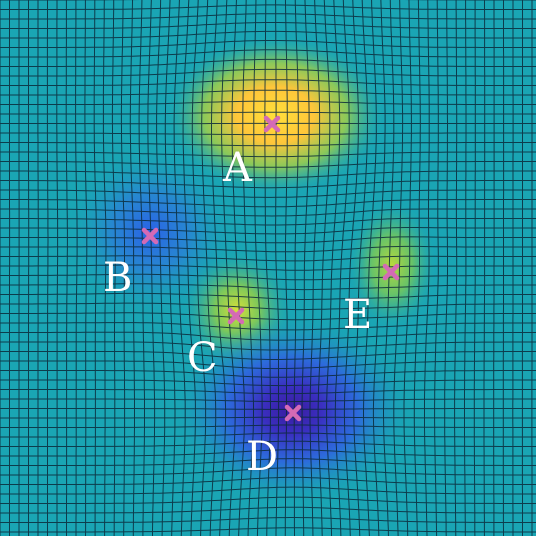  Describe the element at coordinates (118, 278) in the screenshot. I see `label-b: B` at that location.